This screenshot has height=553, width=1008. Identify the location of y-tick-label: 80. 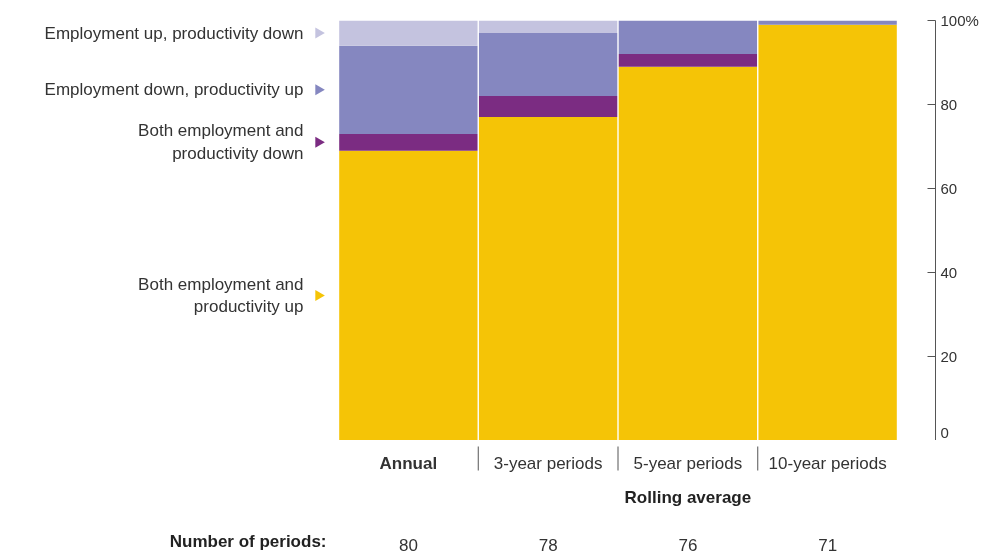
(949, 104).